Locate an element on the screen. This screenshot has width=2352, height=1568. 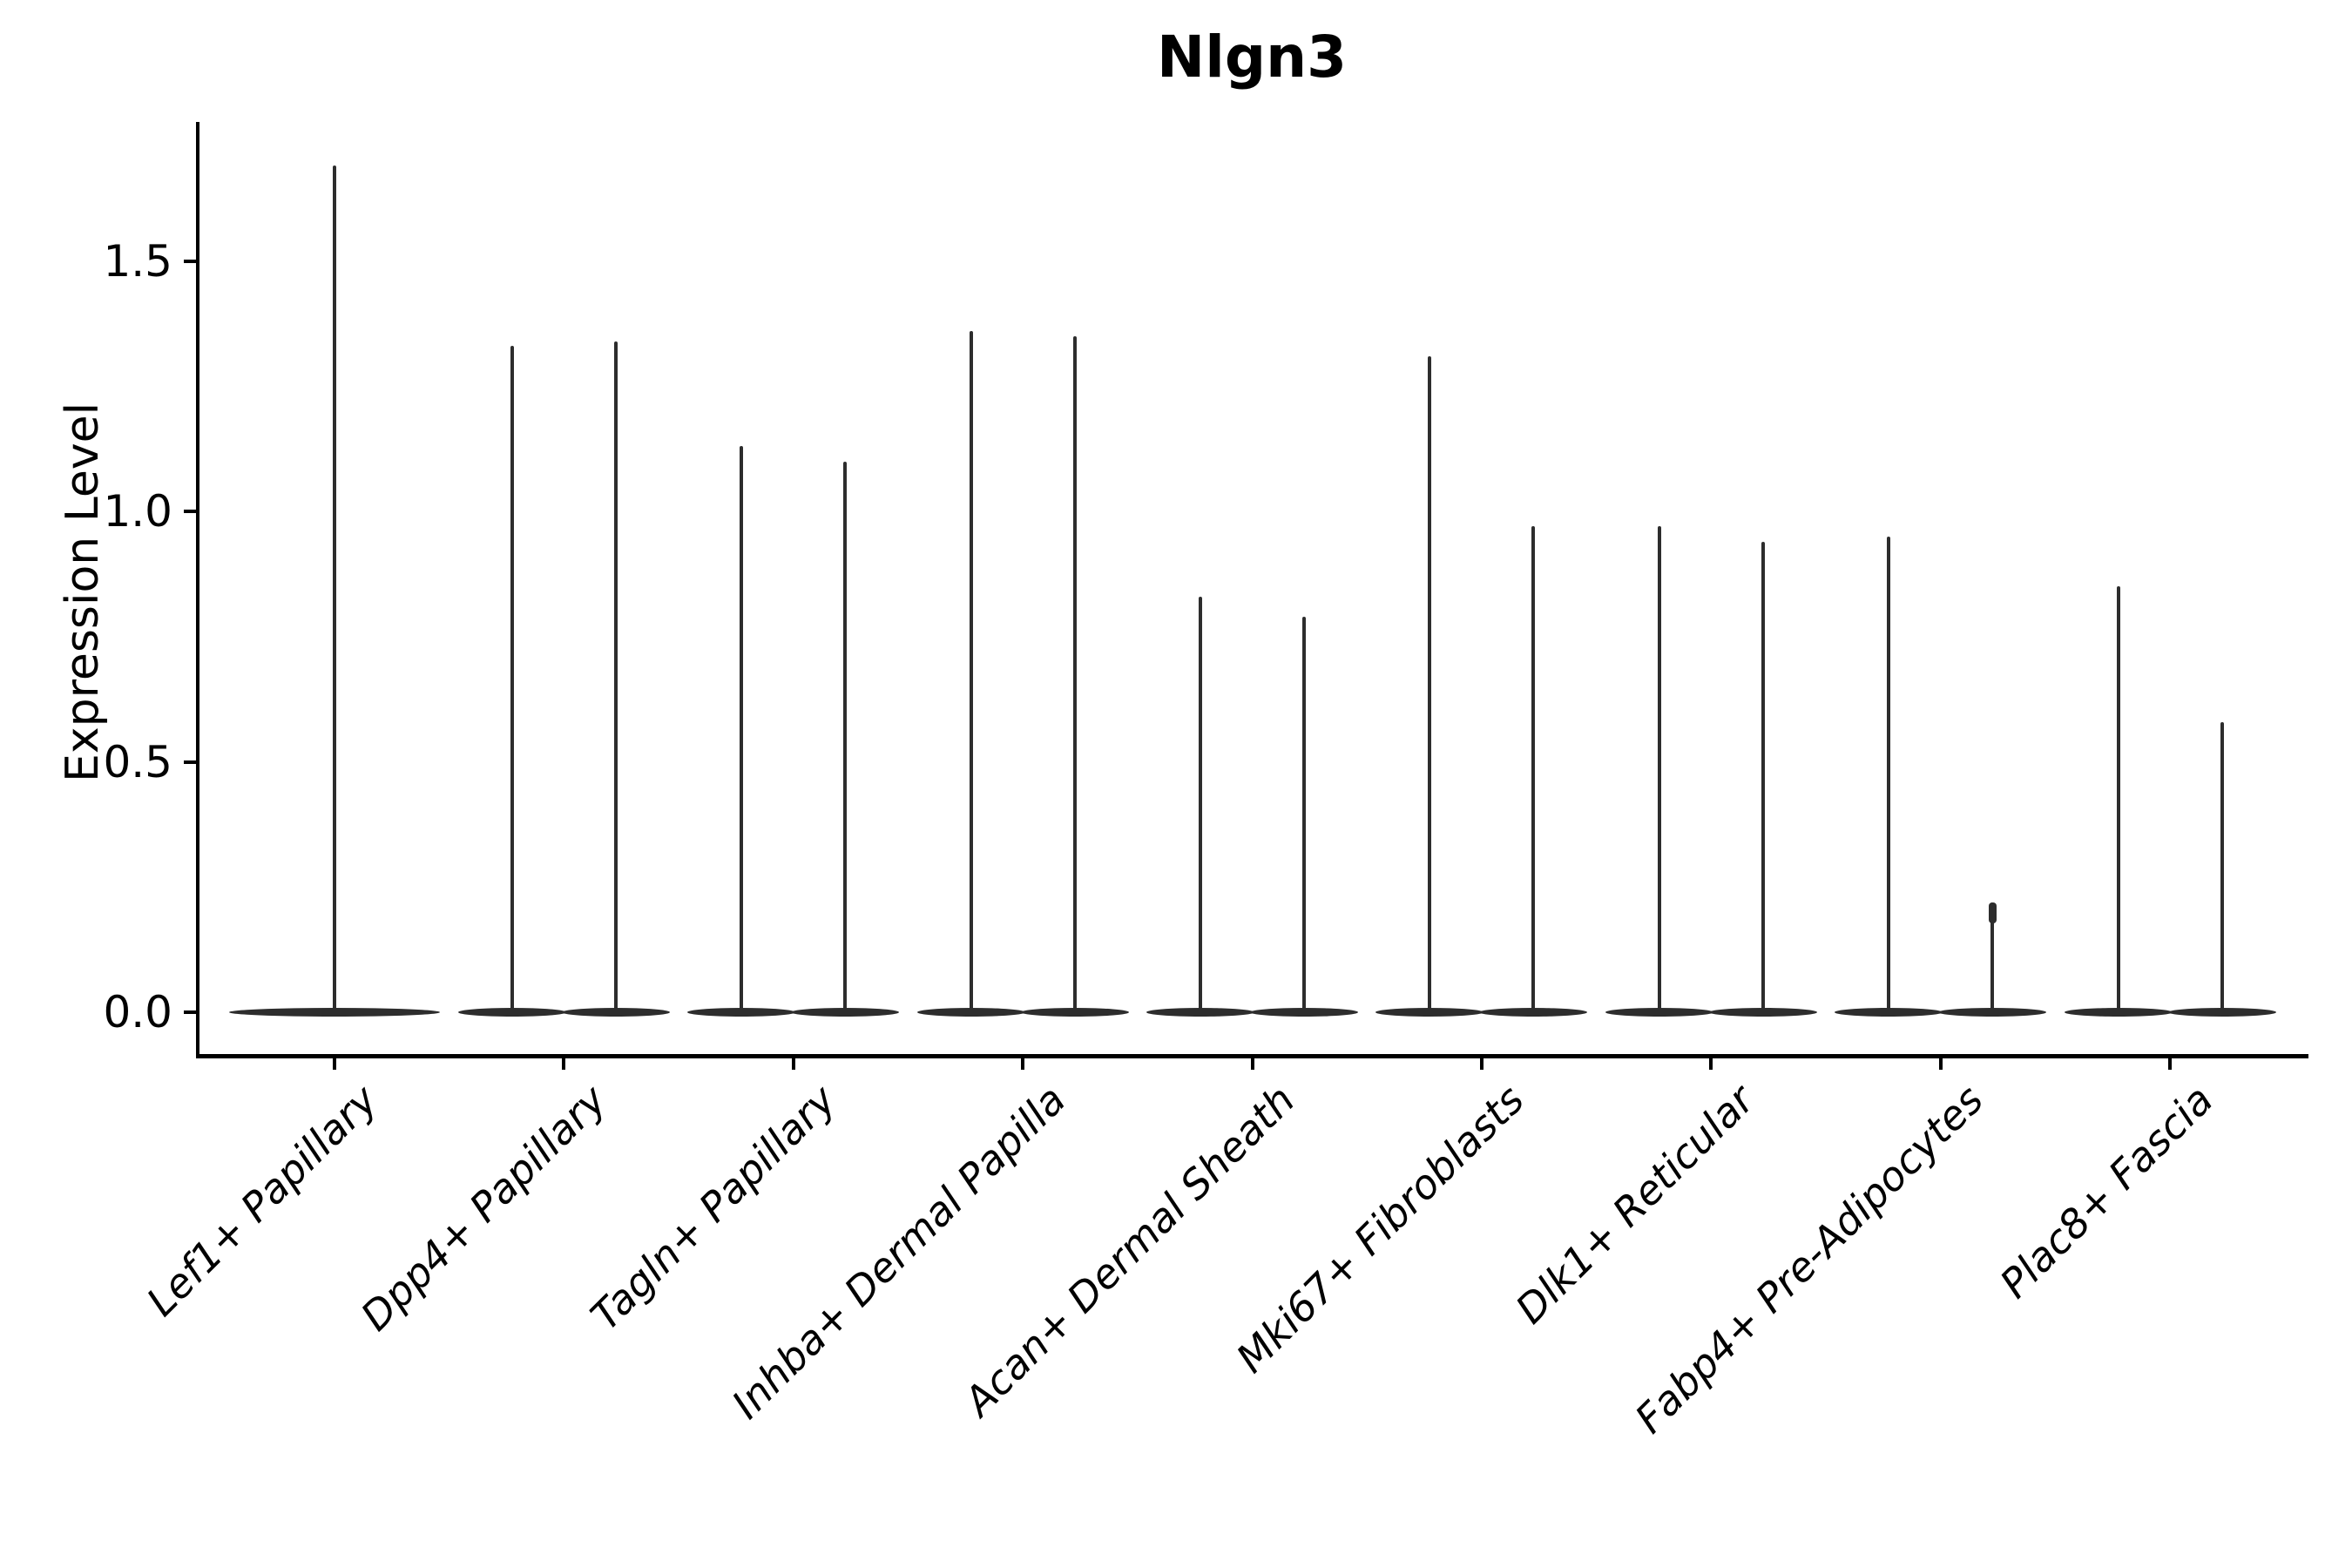
x-axis-label: Lef1+ Papillary is located at coordinates (262, 1201).